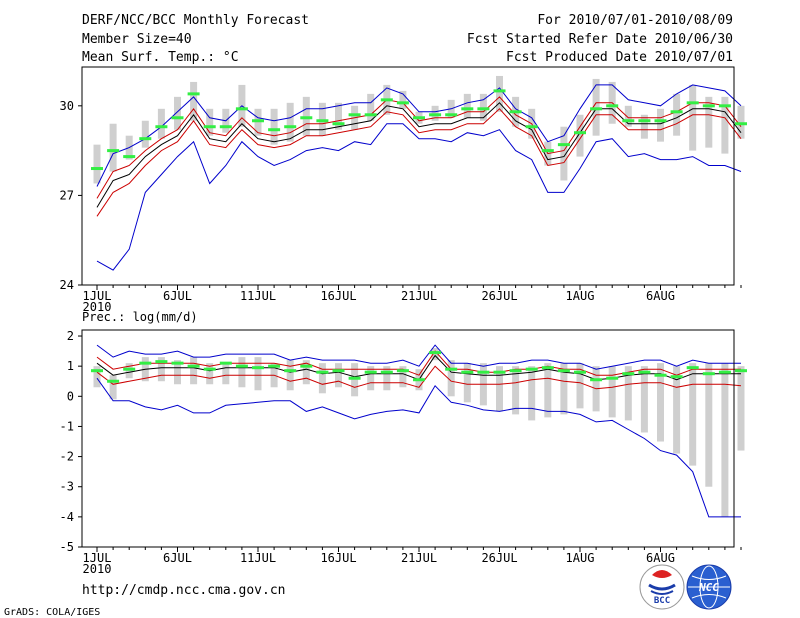 The height and width of the screenshot is (618, 800). I want to click on temp-x-tick-label: 21JUL, so click(419, 296).